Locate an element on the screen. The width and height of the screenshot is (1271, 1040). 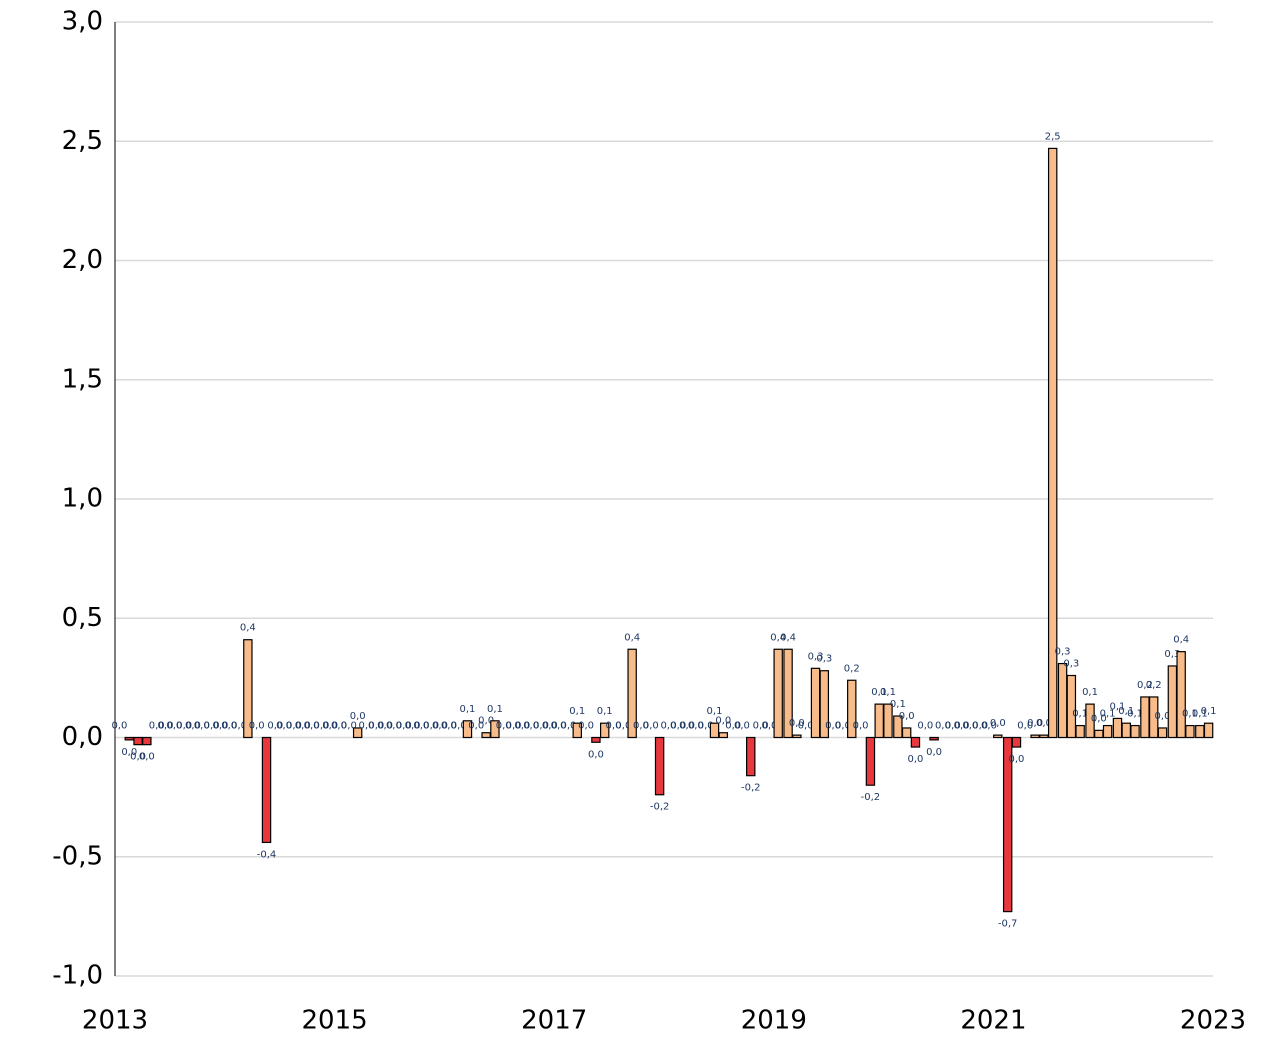
value-label: 0,2 is located at coordinates (1145, 685).